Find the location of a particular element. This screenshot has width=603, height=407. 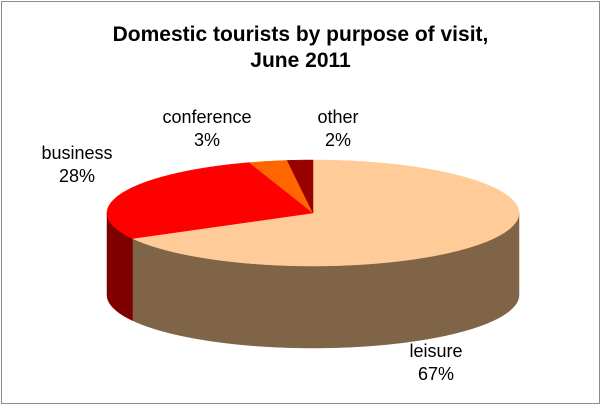

slice-label-conference: conference is located at coordinates (206, 117).